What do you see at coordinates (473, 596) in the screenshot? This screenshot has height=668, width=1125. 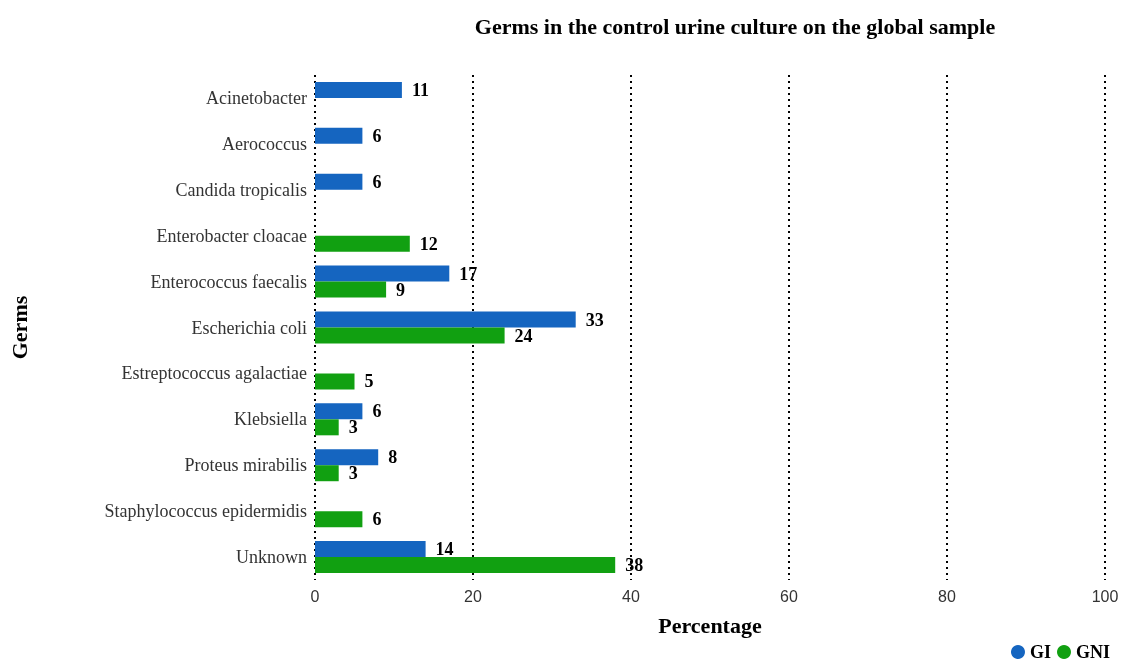 I see `x-tick-label: 20` at bounding box center [473, 596].